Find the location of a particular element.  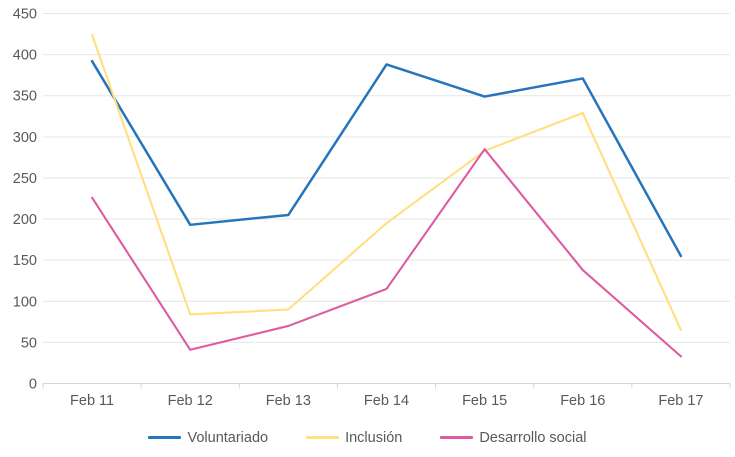

y-axis-tick-label: 250 is located at coordinates (25, 179).